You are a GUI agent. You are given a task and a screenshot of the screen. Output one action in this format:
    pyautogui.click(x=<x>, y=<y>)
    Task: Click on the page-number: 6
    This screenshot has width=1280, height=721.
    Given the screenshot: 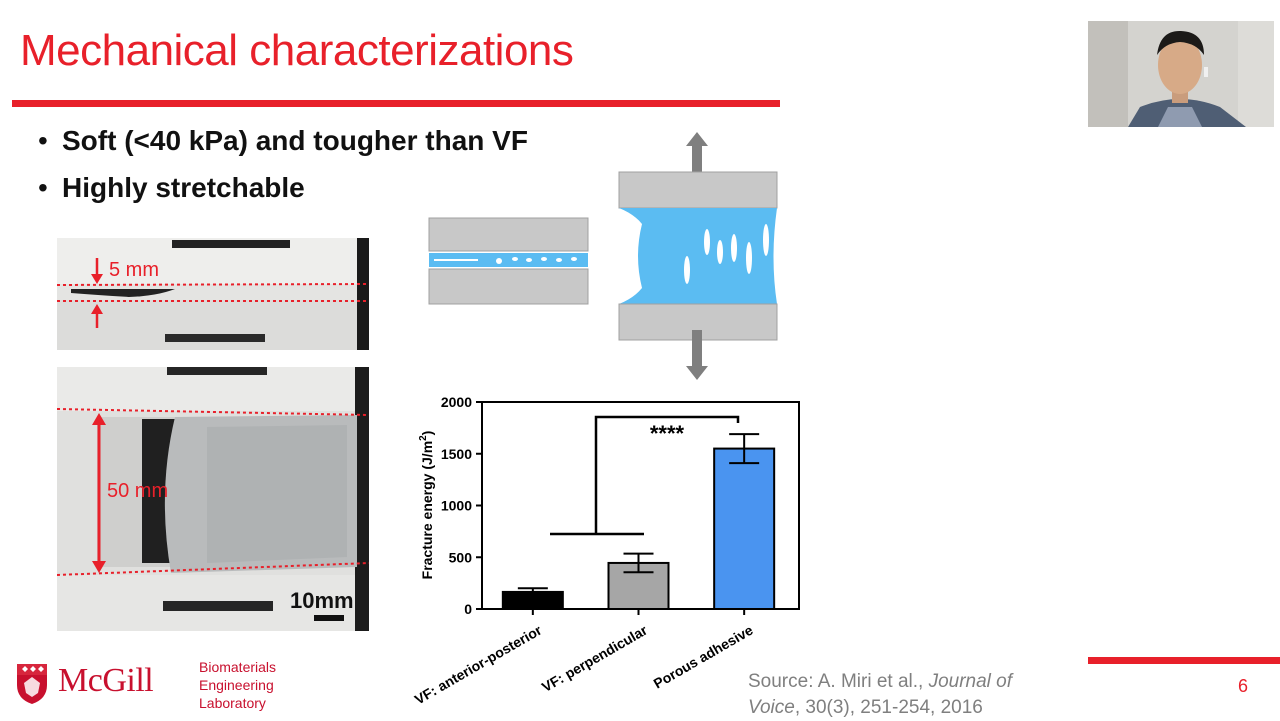 What is the action you would take?
    pyautogui.click(x=1243, y=686)
    